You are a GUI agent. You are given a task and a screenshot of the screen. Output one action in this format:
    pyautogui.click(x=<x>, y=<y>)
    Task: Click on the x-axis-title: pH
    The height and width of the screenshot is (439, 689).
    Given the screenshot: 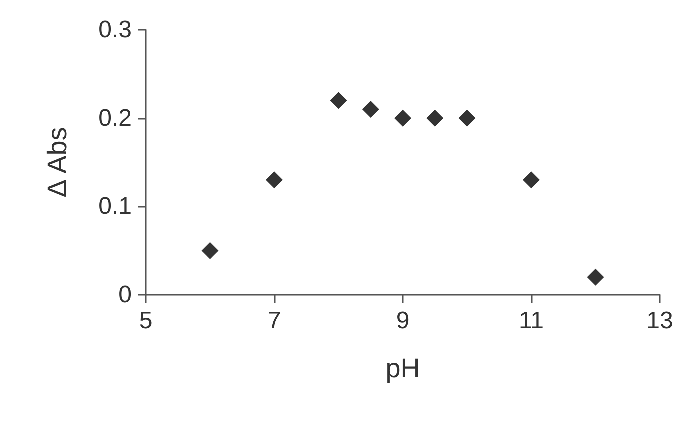 What is the action you would take?
    pyautogui.click(x=403, y=369)
    